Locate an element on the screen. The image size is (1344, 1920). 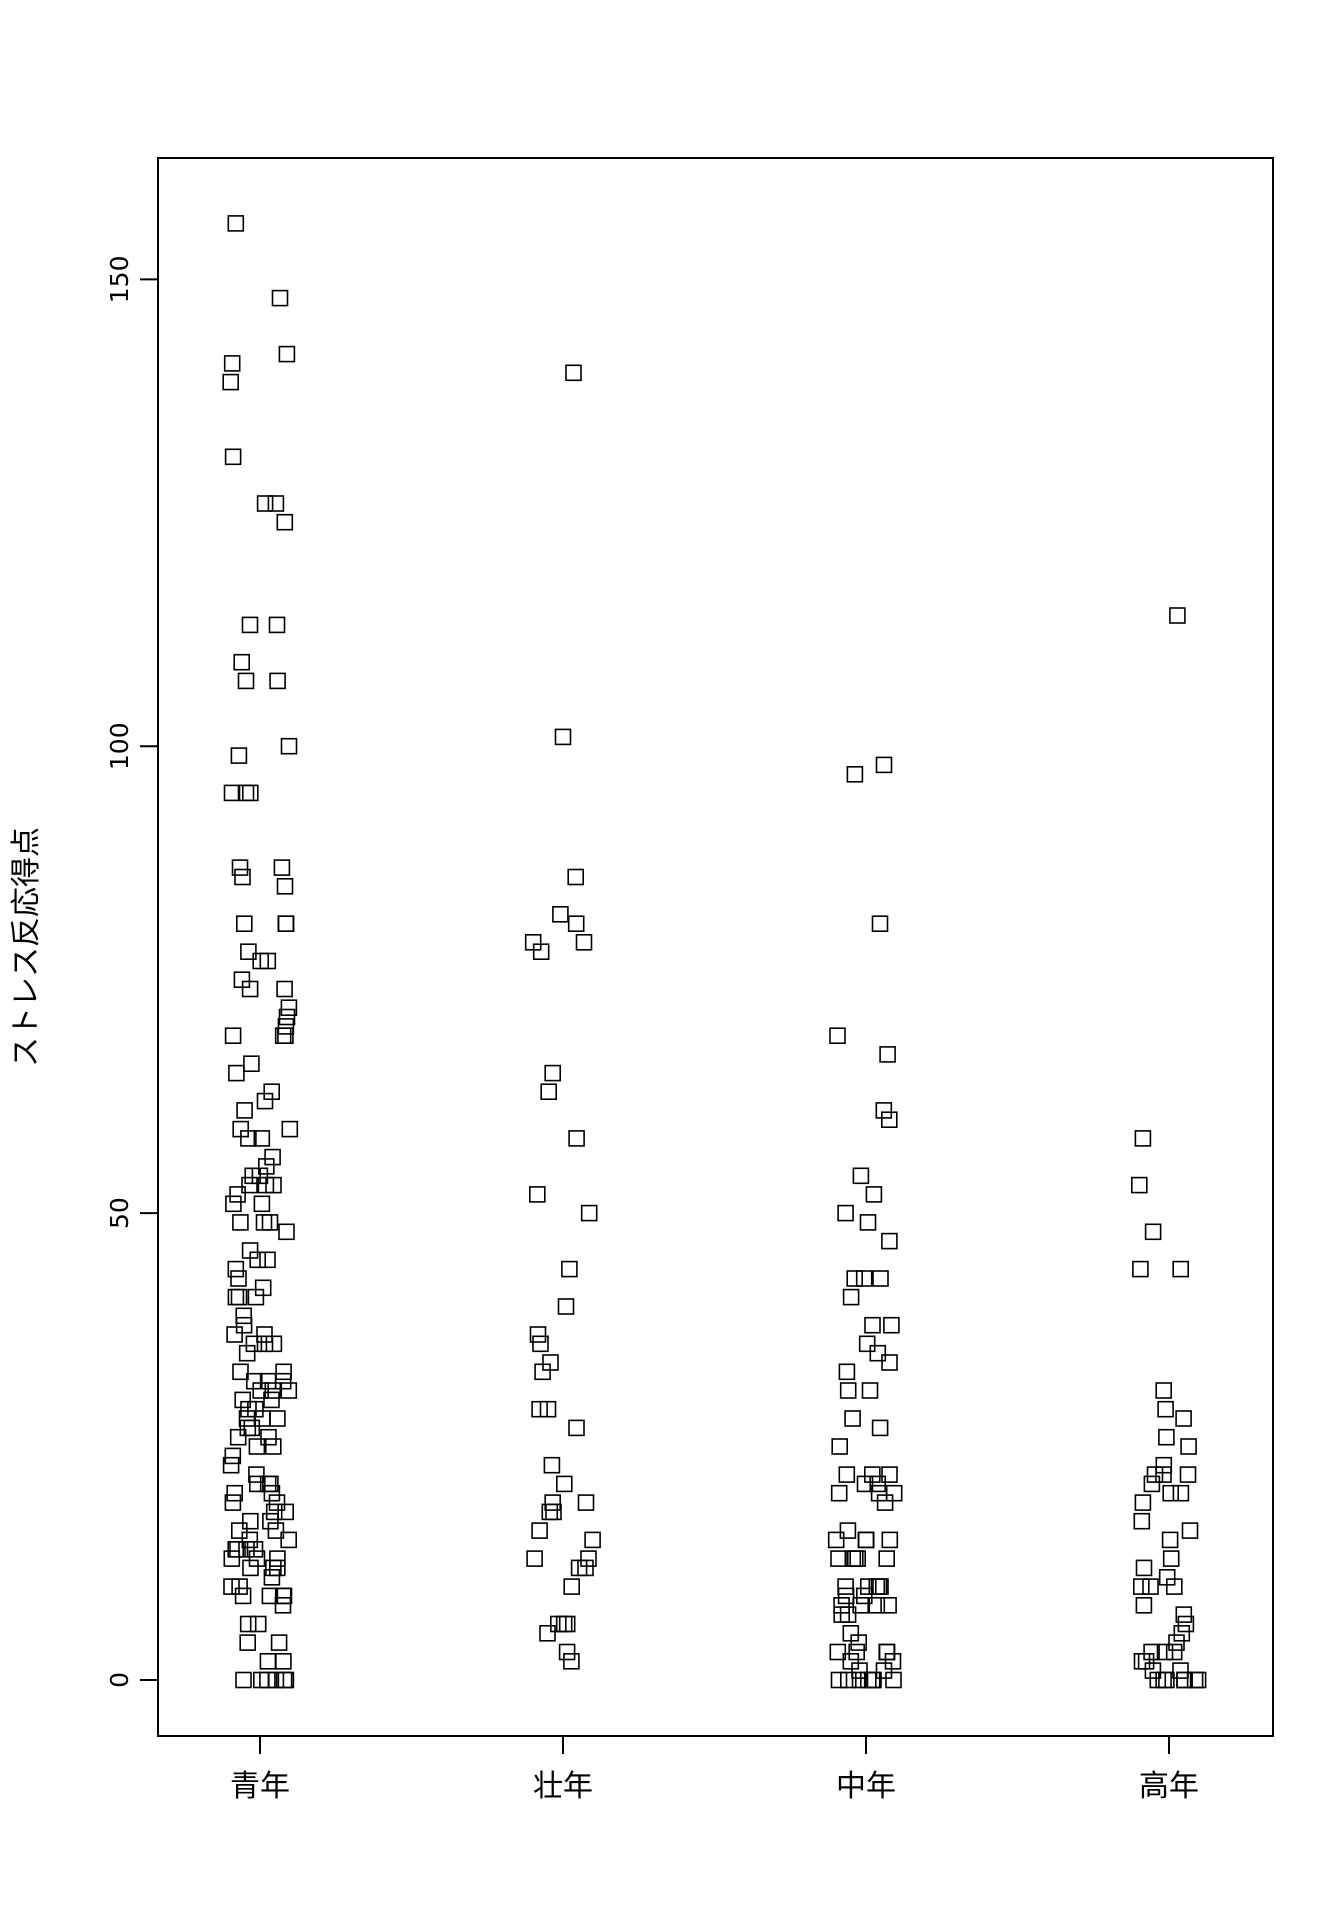
y-axis: 0 50 100 150 is located at coordinates (132, 972).